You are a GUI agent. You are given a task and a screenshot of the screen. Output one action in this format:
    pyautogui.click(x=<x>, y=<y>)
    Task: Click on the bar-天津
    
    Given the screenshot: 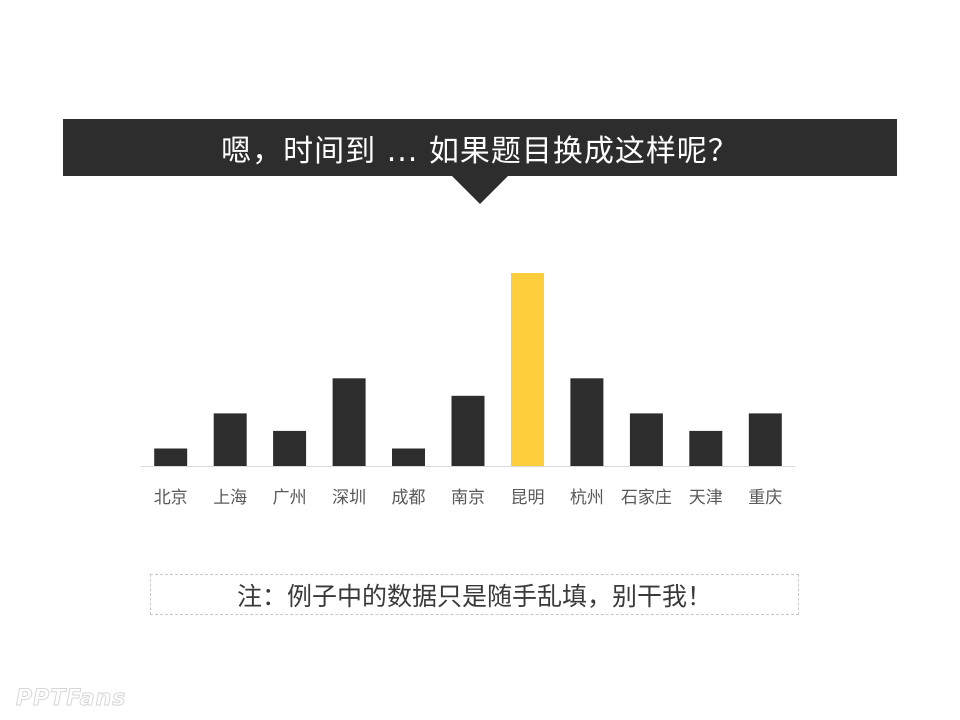 What is the action you would take?
    pyautogui.click(x=706, y=448)
    